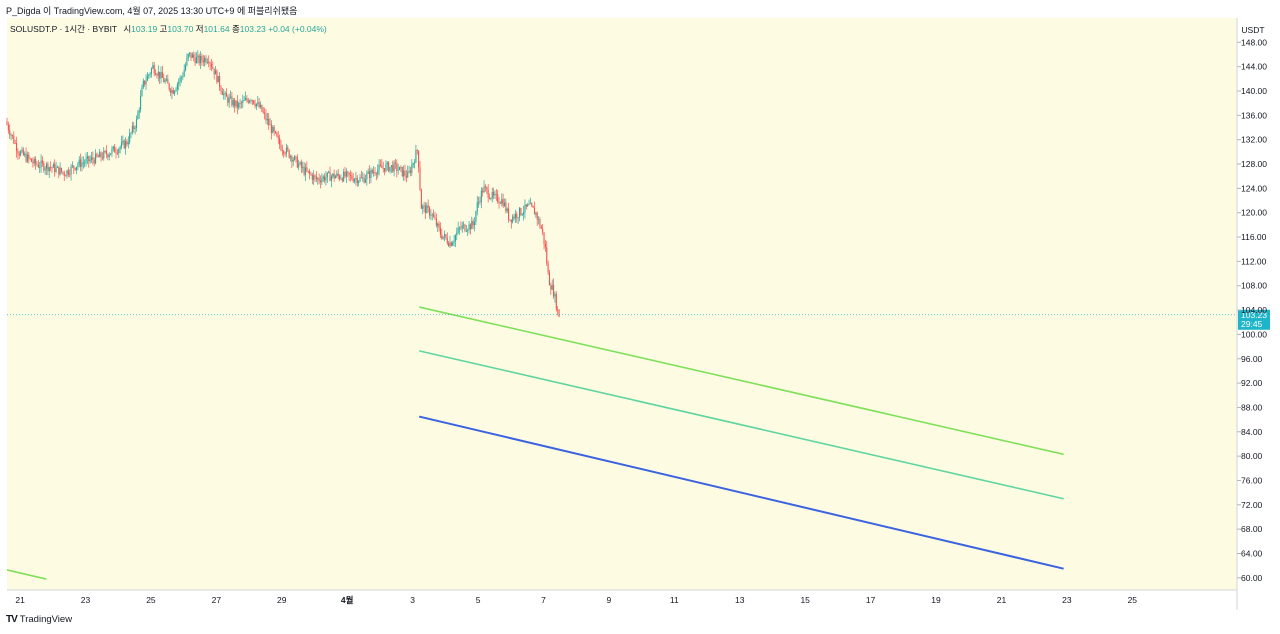  Describe the element at coordinates (216, 29) in the screenshot. I see `low-value: 101.64` at that location.